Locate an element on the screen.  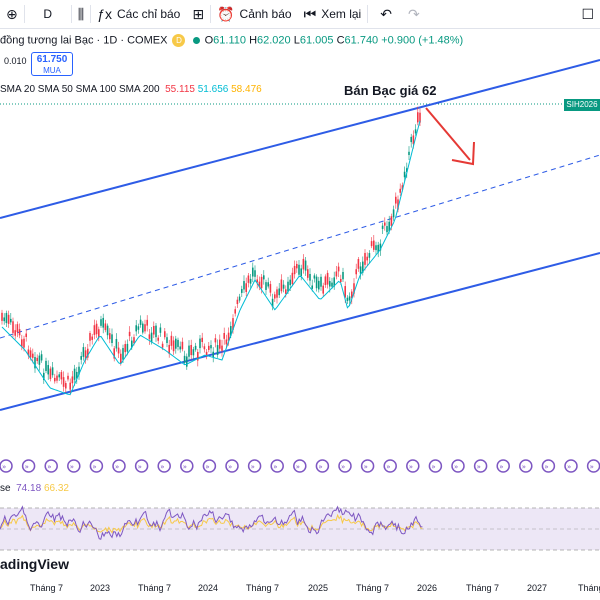
interval-button: D is located at coordinates (48, 14).